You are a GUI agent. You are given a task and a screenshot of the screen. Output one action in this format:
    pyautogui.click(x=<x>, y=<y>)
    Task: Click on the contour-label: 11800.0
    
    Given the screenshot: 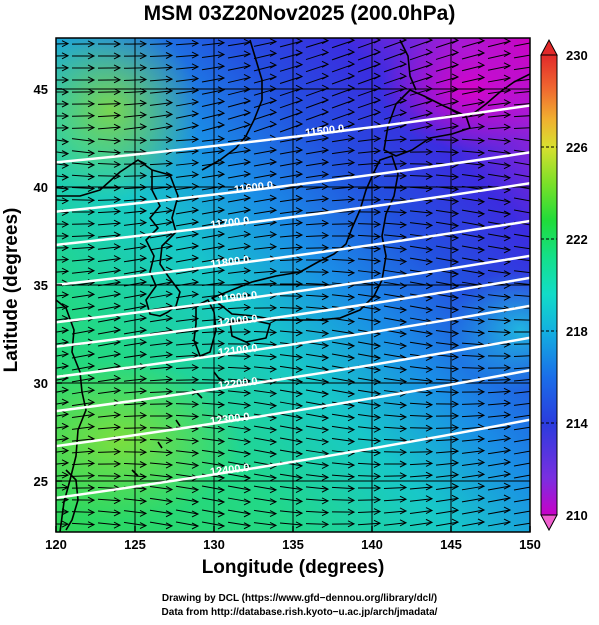 What is the action you would take?
    pyautogui.click(x=230, y=262)
    